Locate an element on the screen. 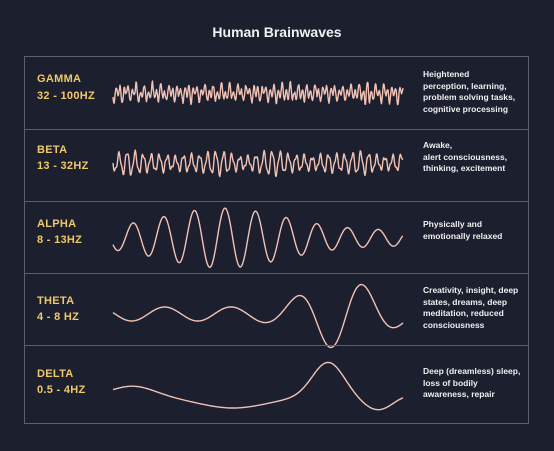 This screenshot has height=451, width=554. band-range: 13 - 32HZ is located at coordinates (63, 166).